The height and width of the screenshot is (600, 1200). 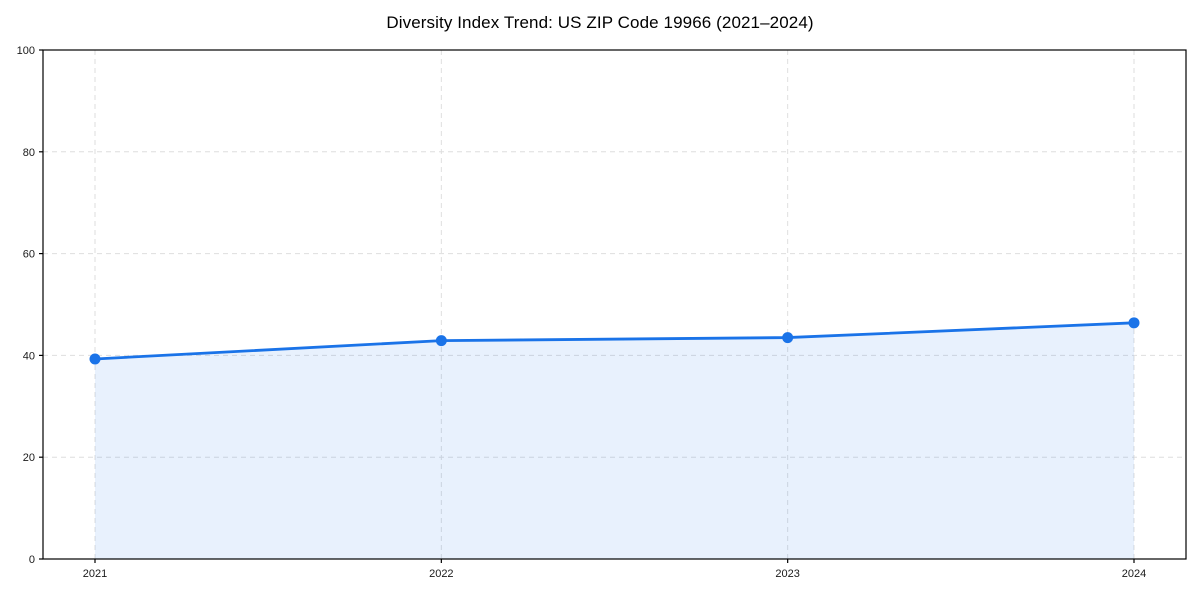 What do you see at coordinates (95, 574) in the screenshot?
I see `x-tick-label: 2021` at bounding box center [95, 574].